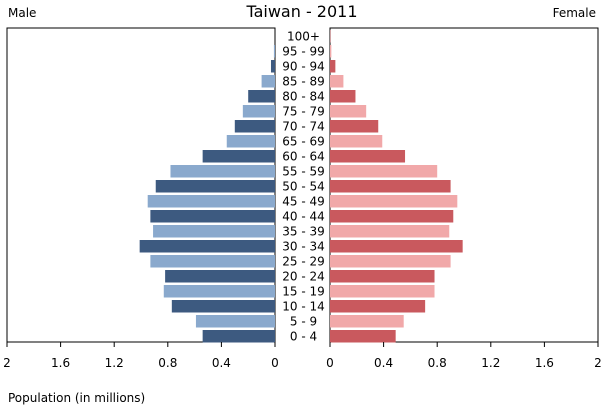  What do you see at coordinates (330, 363) in the screenshot?
I see `x-tick-label-female: 0` at bounding box center [330, 363].